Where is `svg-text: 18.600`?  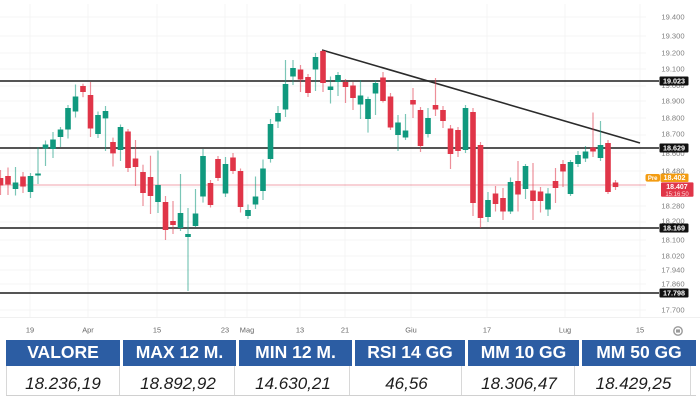
svg-text: 18.600 is located at coordinates (672, 153).